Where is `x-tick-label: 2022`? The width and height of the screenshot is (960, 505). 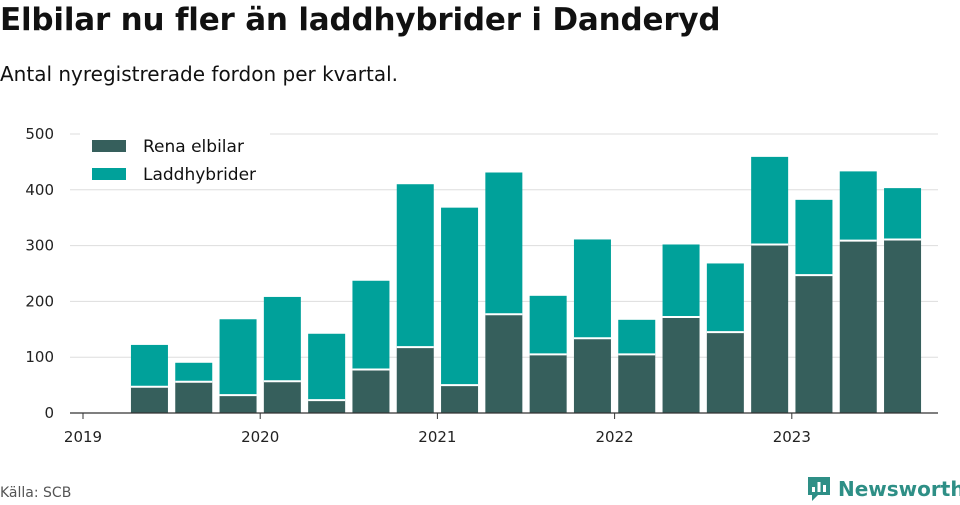
x-tick-label: 2022 is located at coordinates (615, 437).